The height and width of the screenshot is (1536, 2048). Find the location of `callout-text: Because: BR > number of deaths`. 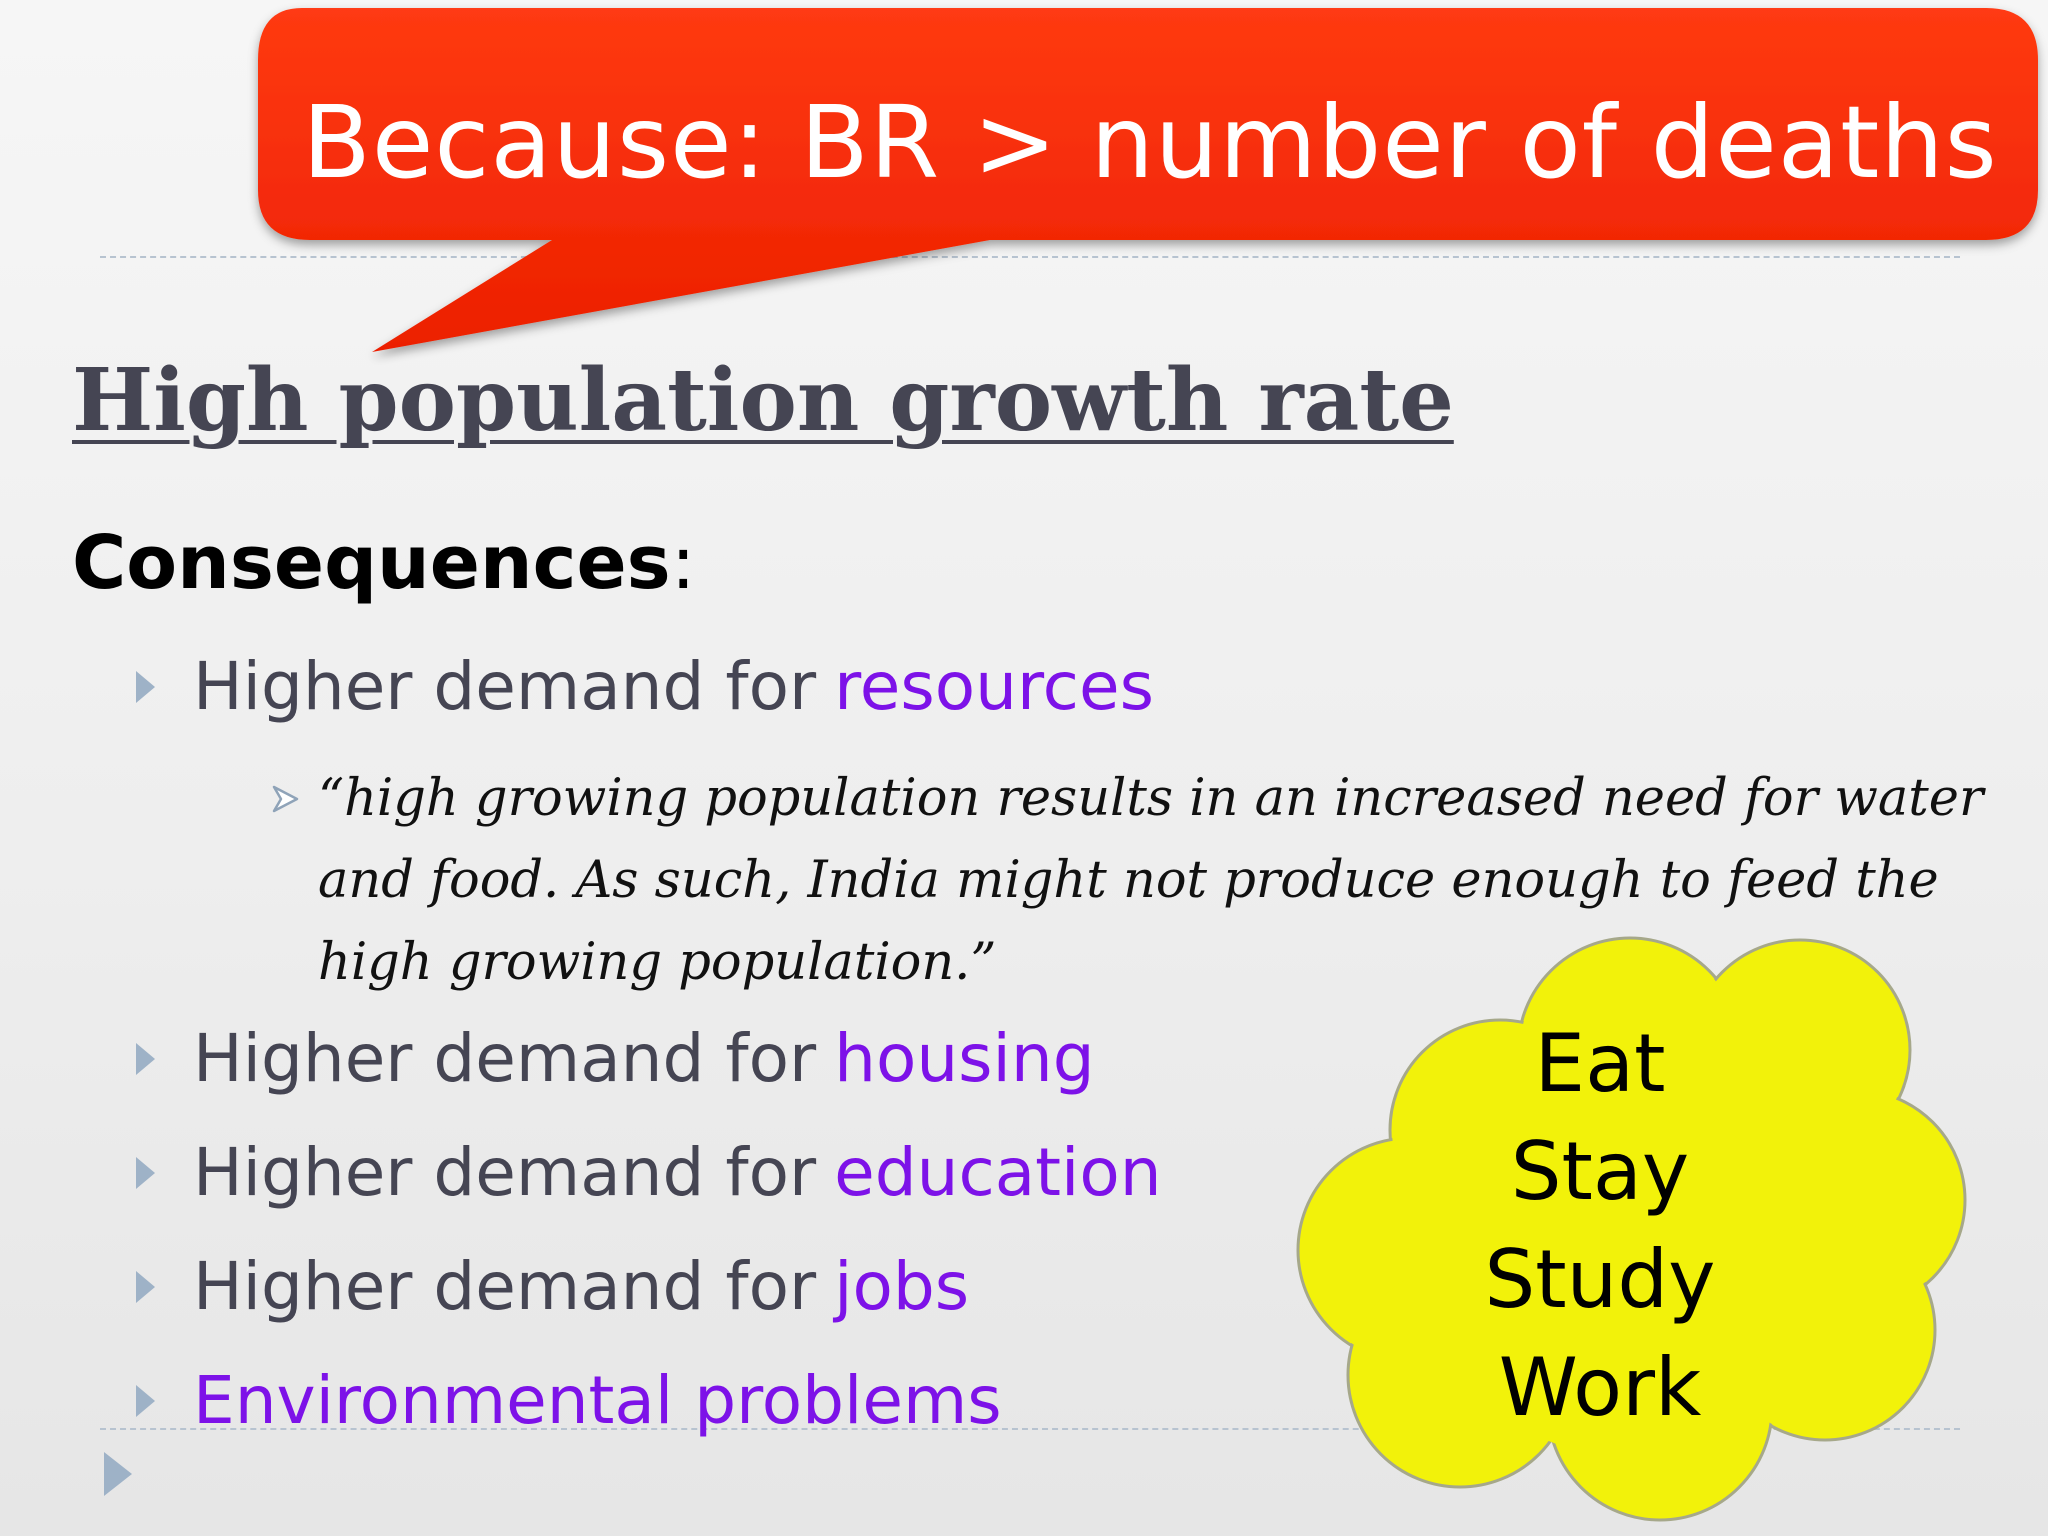

callout-text: Because: BR > number of deaths is located at coordinates (1150, 142).